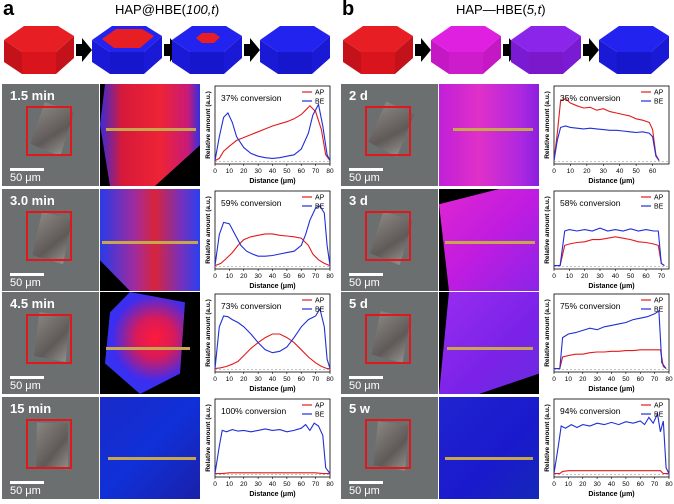 Image resolution: width=674 pixels, height=504 pixels. What do you see at coordinates (50, 240) in the screenshot?
I see `micrograph: 3.0 min 50 μm` at bounding box center [50, 240].